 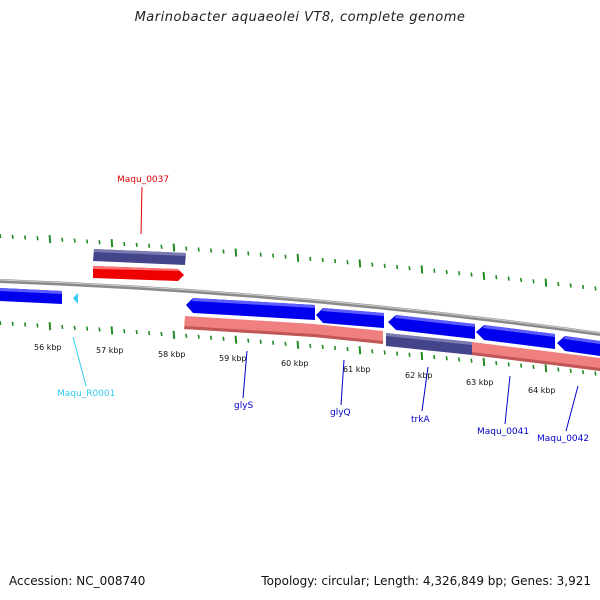 What do you see at coordinates (31, 296) in the screenshot?
I see `gene-blue-56kbp` at bounding box center [31, 296].